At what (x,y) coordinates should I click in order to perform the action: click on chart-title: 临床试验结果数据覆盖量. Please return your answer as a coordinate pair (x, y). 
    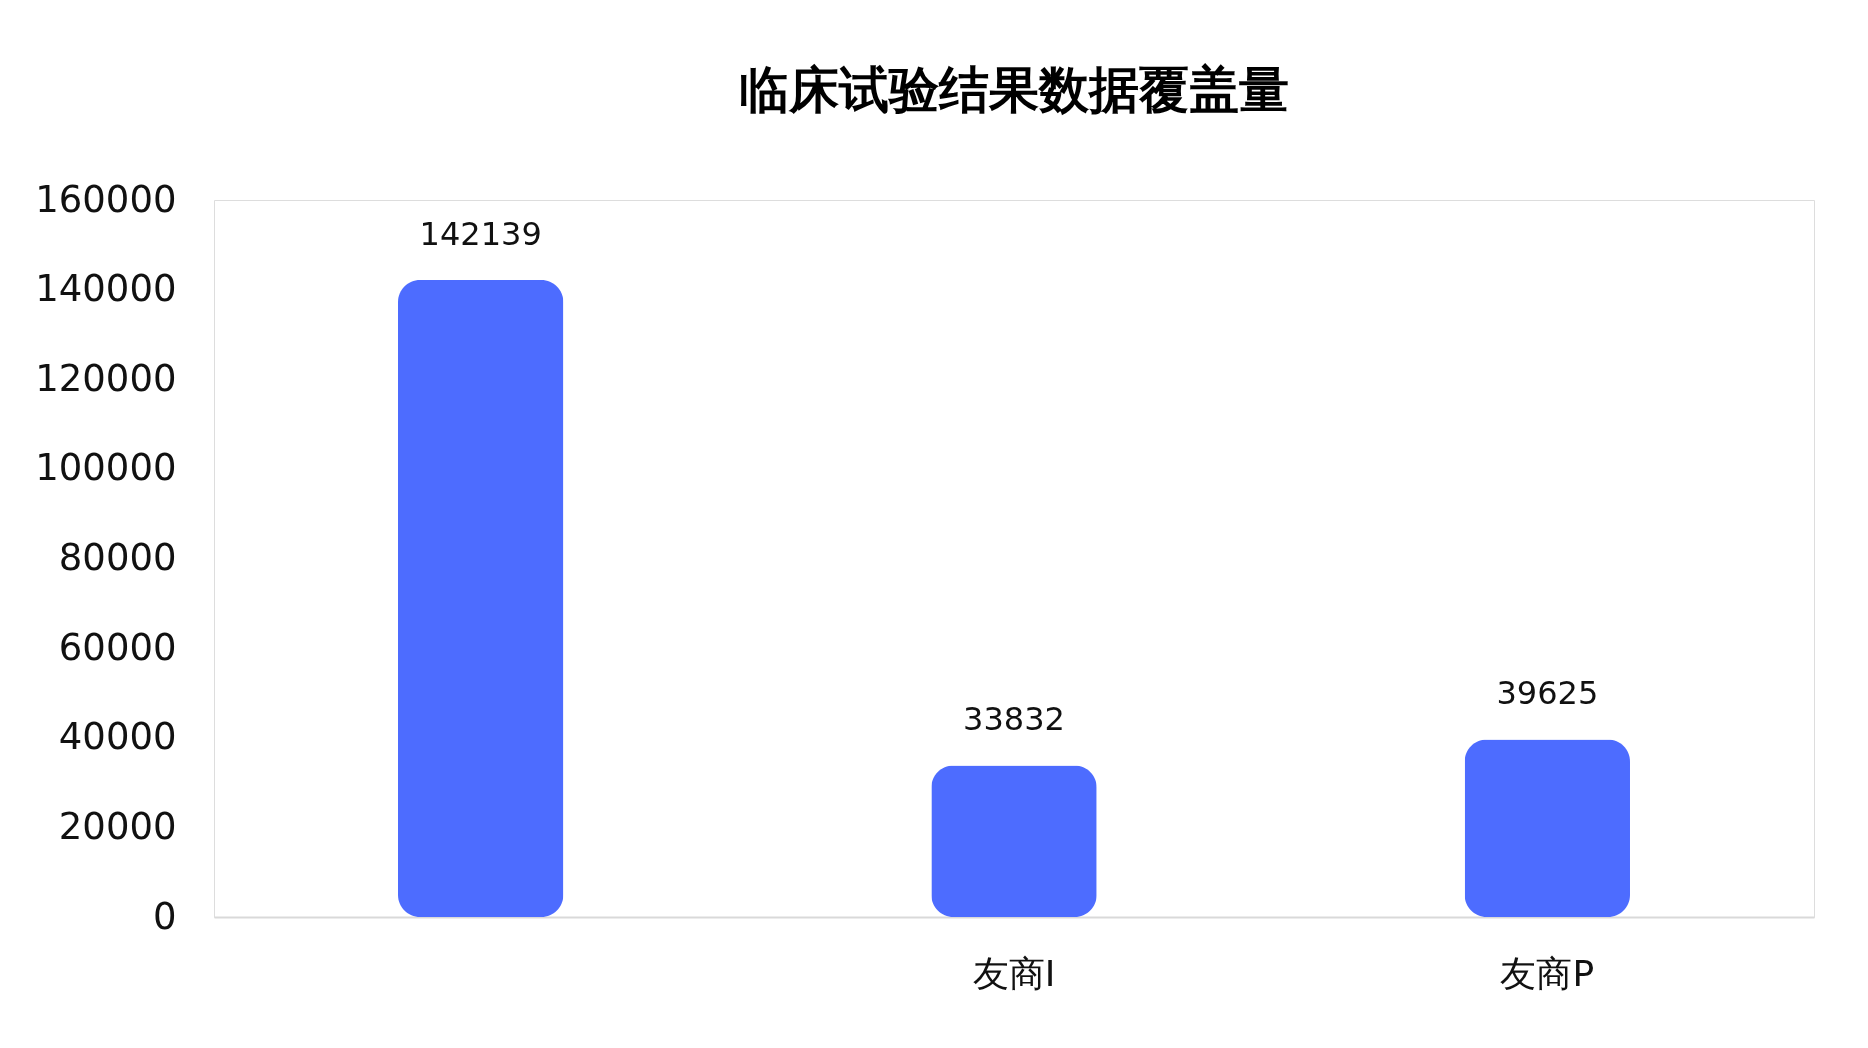
    Looking at the image, I should click on (1014, 90).